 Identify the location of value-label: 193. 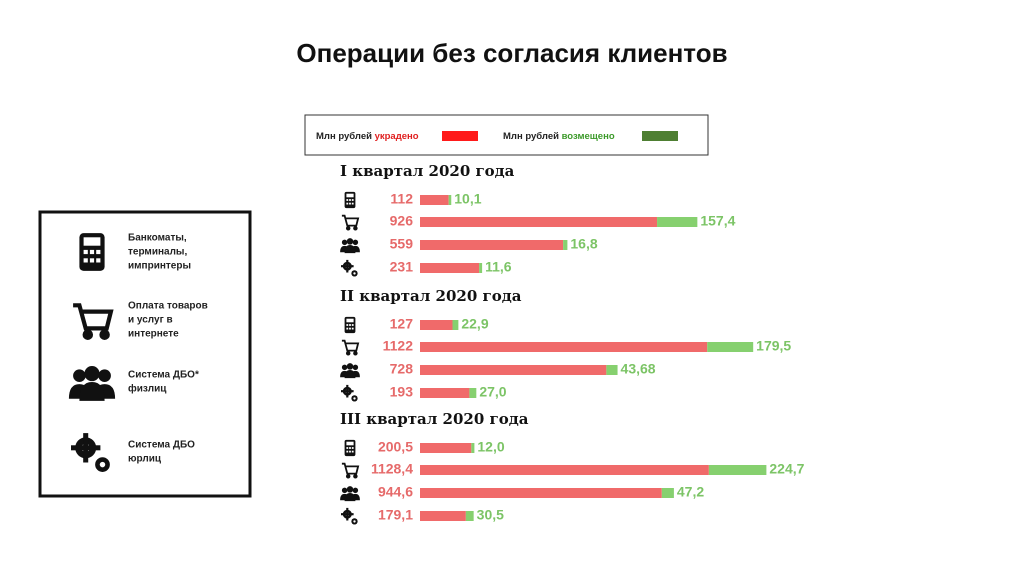
(402, 392).